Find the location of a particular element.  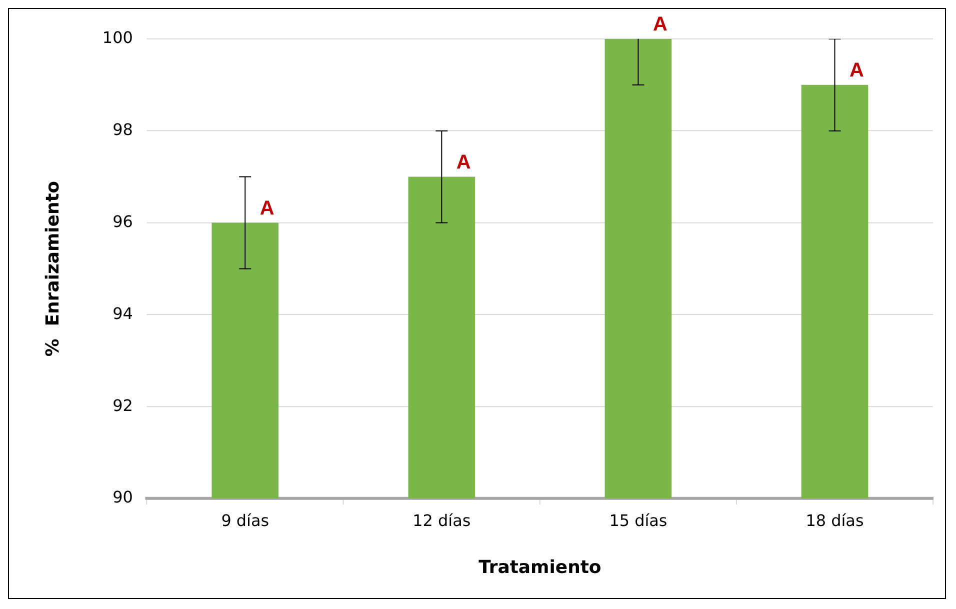

x-axis-title: Tratamiento is located at coordinates (540, 567).